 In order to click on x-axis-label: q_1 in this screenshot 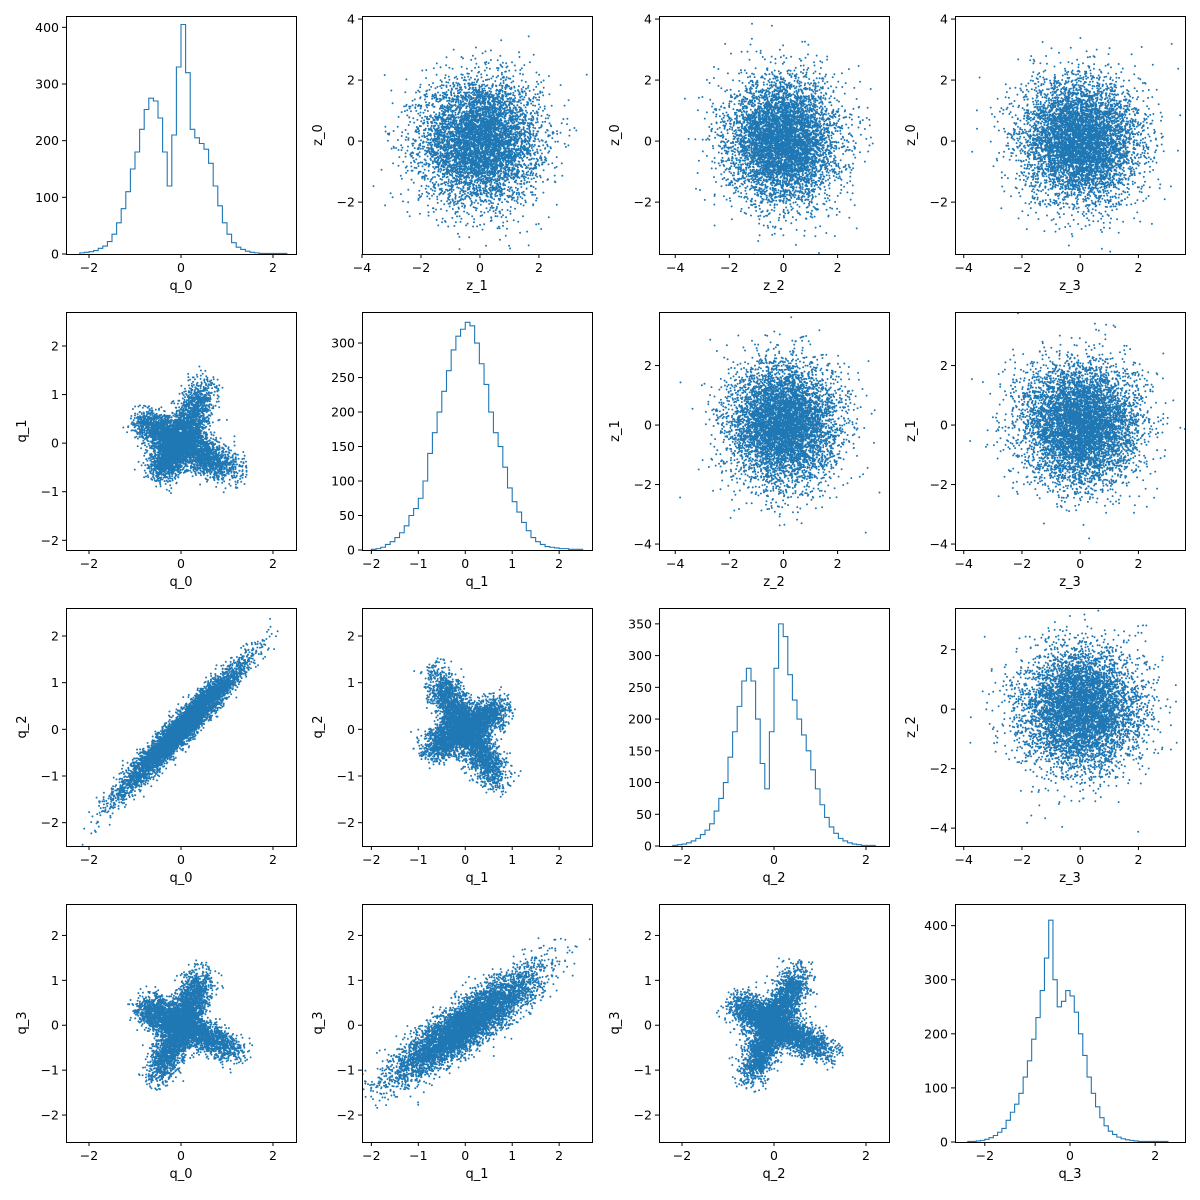, I will do `click(476, 582)`.